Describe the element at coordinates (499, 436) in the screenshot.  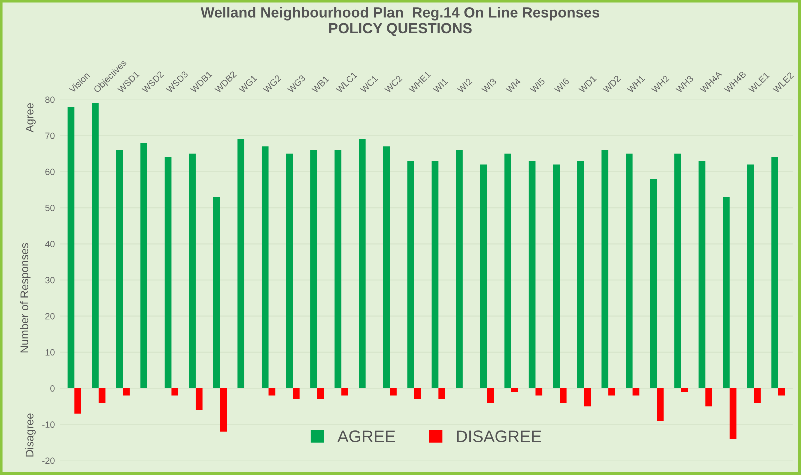
I see `legend-label: DISAGREE` at that location.